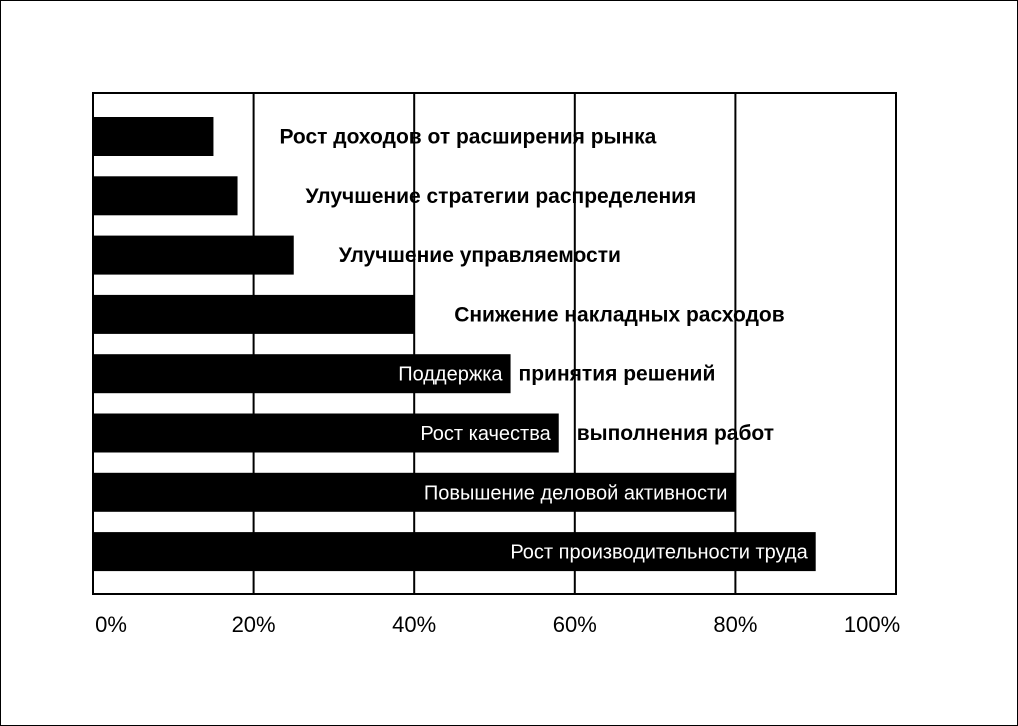 This screenshot has width=1018, height=726. Describe the element at coordinates (675, 433) in the screenshot. I see `bar-label-6: выполнения работ` at that location.